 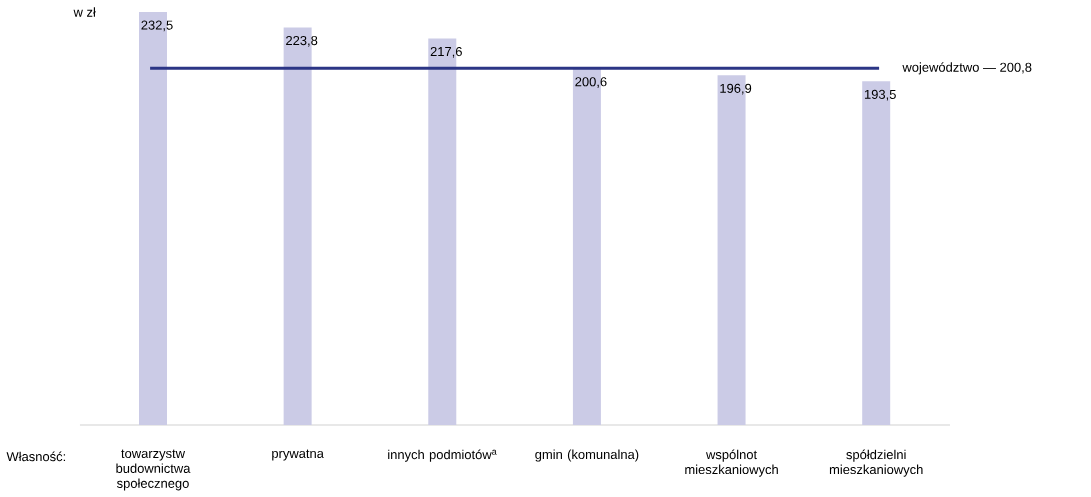 I want to click on data-label: 232,5, so click(x=157, y=26).